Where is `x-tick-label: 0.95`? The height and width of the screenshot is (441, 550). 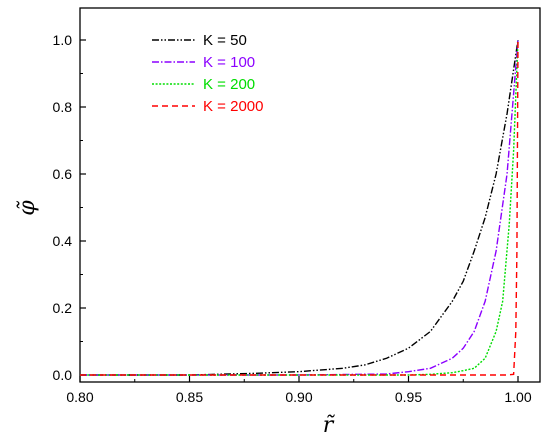 x-tick-label: 0.95 is located at coordinates (408, 397).